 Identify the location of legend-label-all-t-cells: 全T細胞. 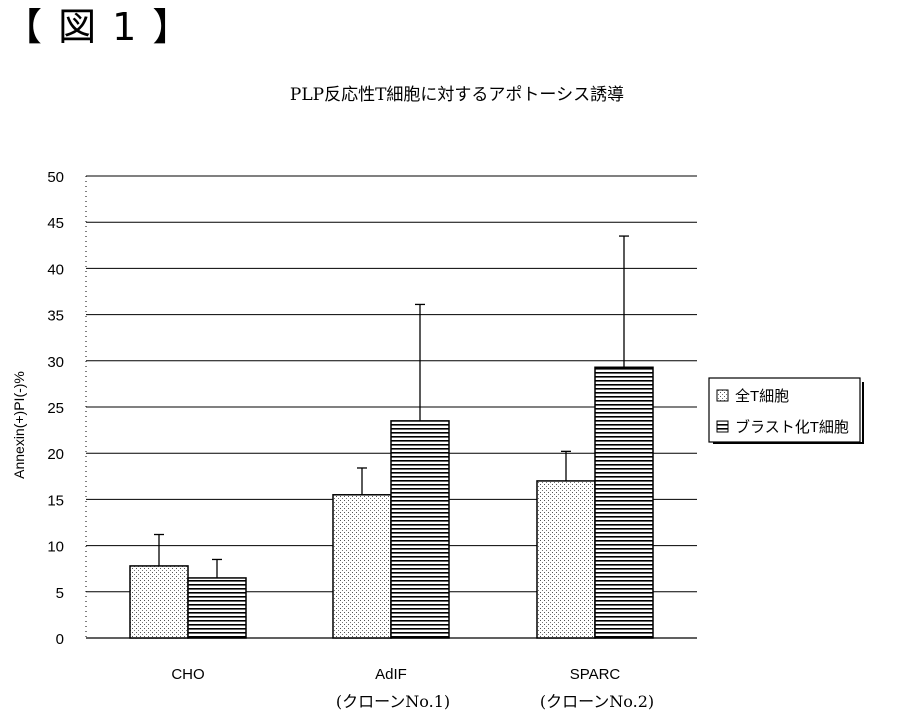
(762, 396).